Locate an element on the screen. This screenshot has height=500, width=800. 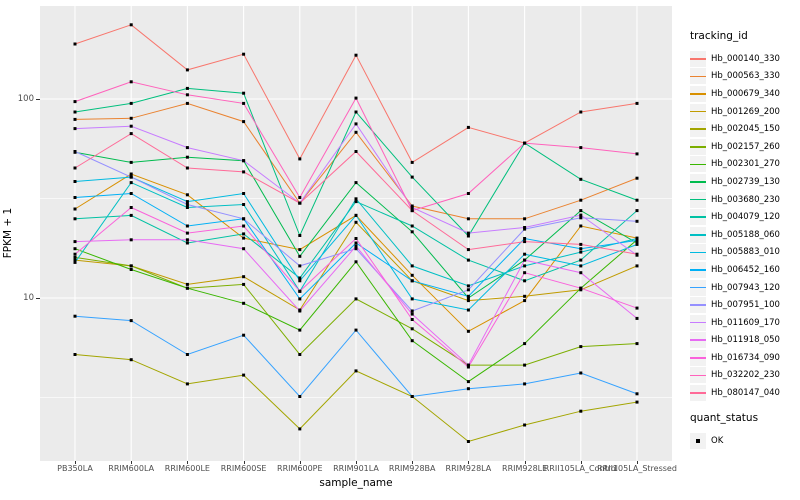
x-tick-label: RRIM928LA is located at coordinates (468, 468).